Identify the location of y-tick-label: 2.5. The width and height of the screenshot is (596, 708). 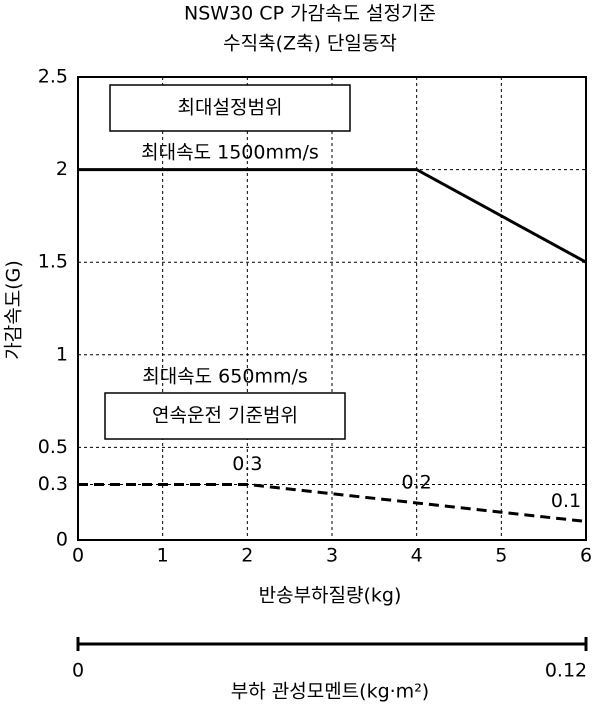
(53, 77).